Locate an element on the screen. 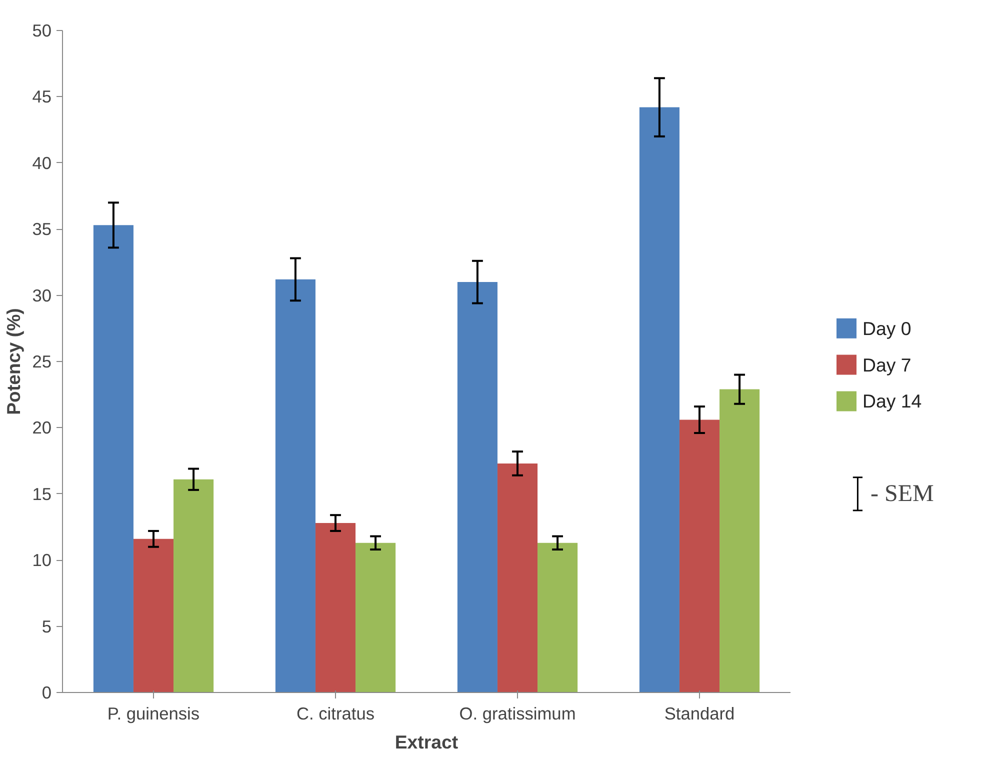 This screenshot has height=763, width=999. x-tick-label: O. gratissimum is located at coordinates (517, 714).